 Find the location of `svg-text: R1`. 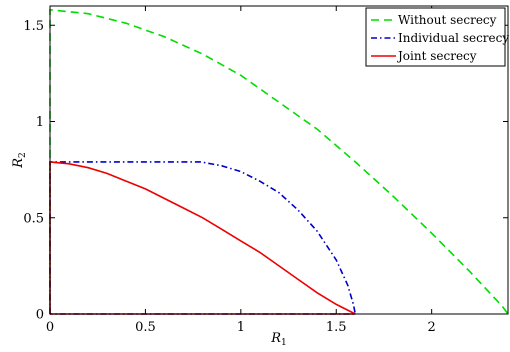

svg-text: R1 is located at coordinates (278, 339).